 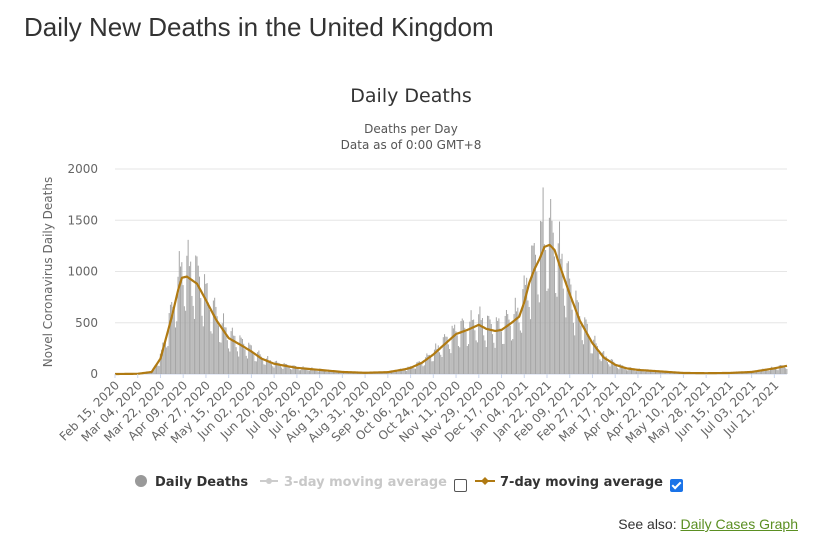 What do you see at coordinates (365, 482) in the screenshot?
I see `legend-3day-label: 3-day moving average` at bounding box center [365, 482].